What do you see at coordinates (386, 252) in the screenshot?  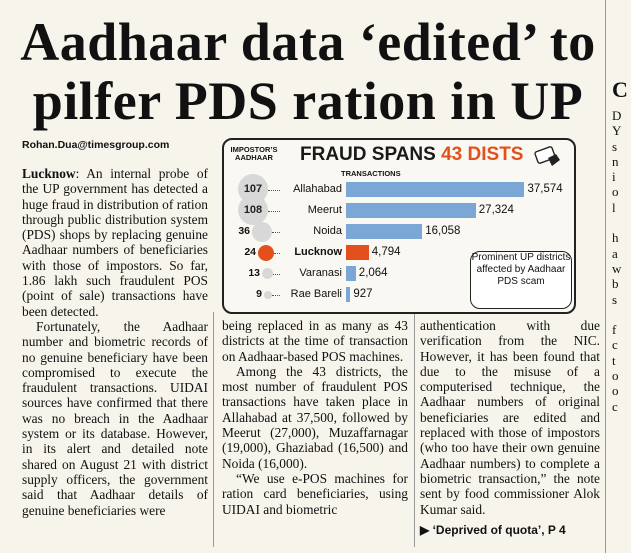 I see `transaction-value-label: 4,794` at bounding box center [386, 252].